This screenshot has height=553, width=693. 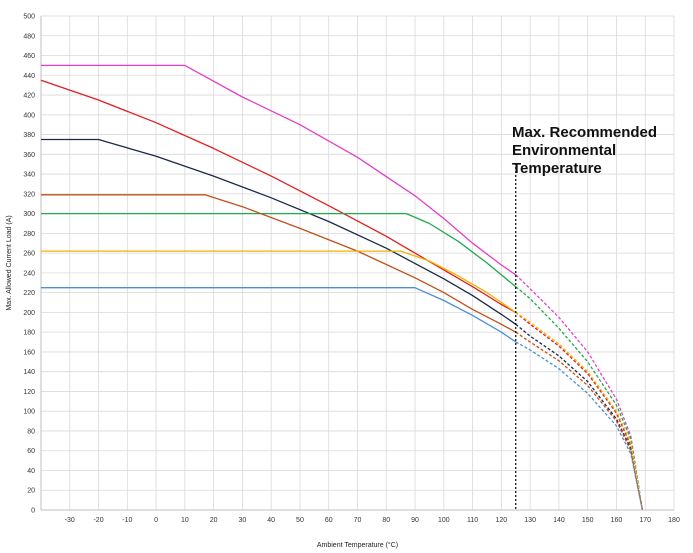 I want to click on x-tick-label: 30, so click(x=243, y=520).